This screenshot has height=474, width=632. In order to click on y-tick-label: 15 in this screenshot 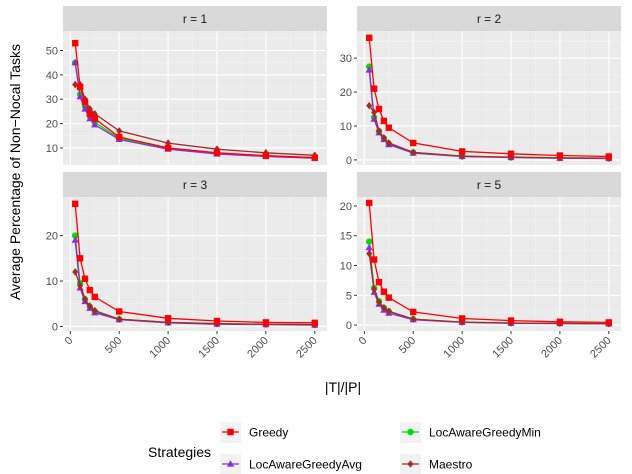, I will do `click(346, 237)`.